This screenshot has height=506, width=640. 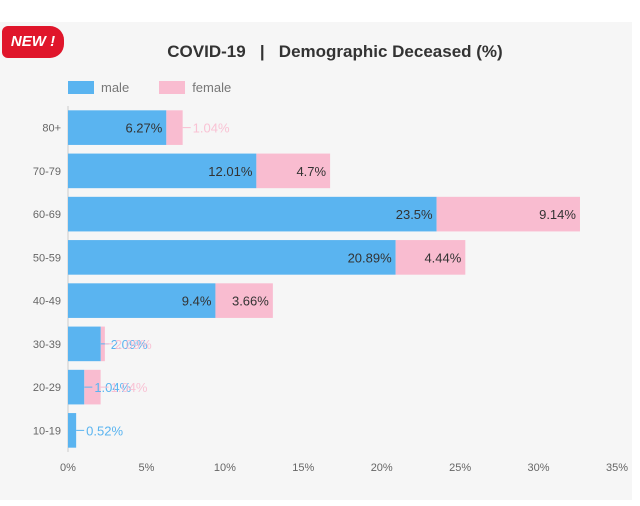 What do you see at coordinates (617, 468) in the screenshot?
I see `x-tick-label: 35%` at bounding box center [617, 468].